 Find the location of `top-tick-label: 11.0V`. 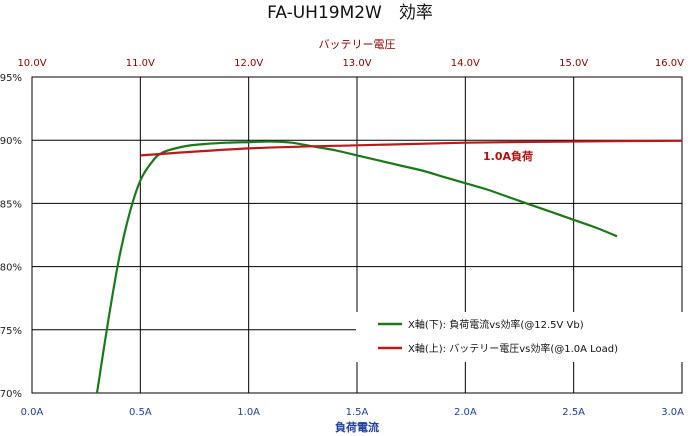

top-tick-label: 11.0V is located at coordinates (140, 63).